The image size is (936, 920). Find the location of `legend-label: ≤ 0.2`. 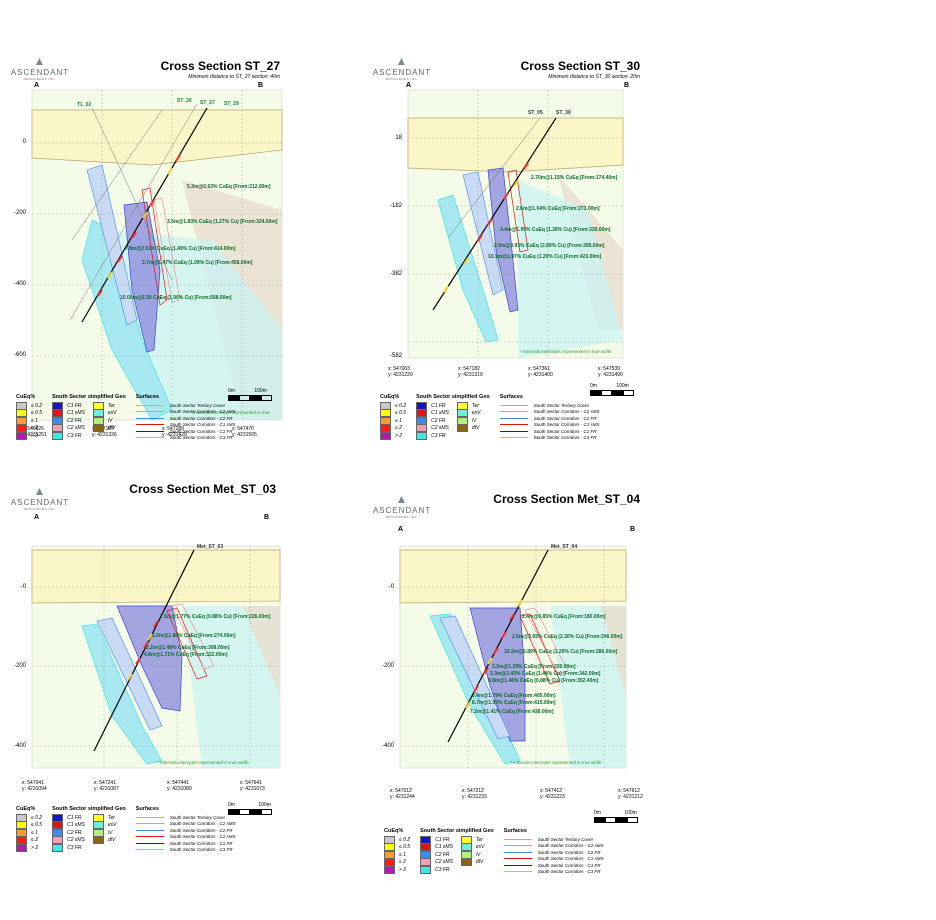

legend-label: ≤ 0.2 is located at coordinates (405, 839).